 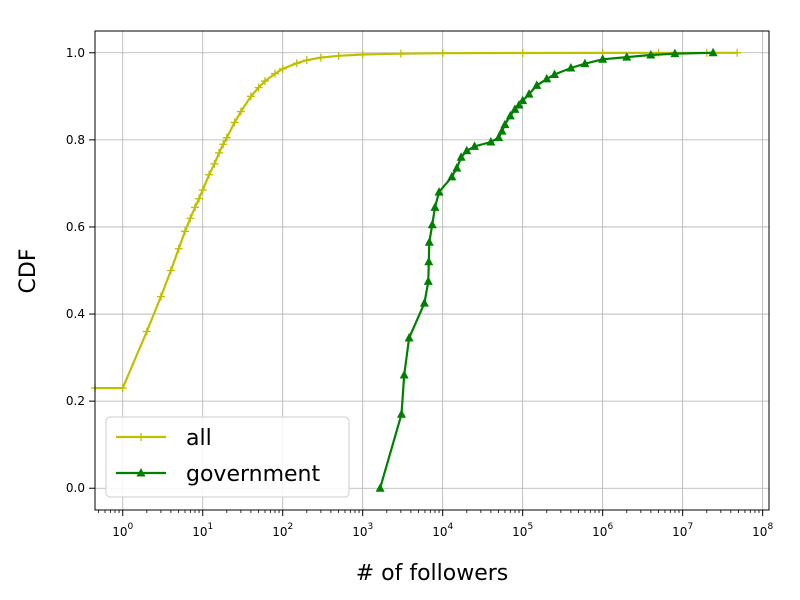 I want to click on legend-box, so click(x=227, y=457).